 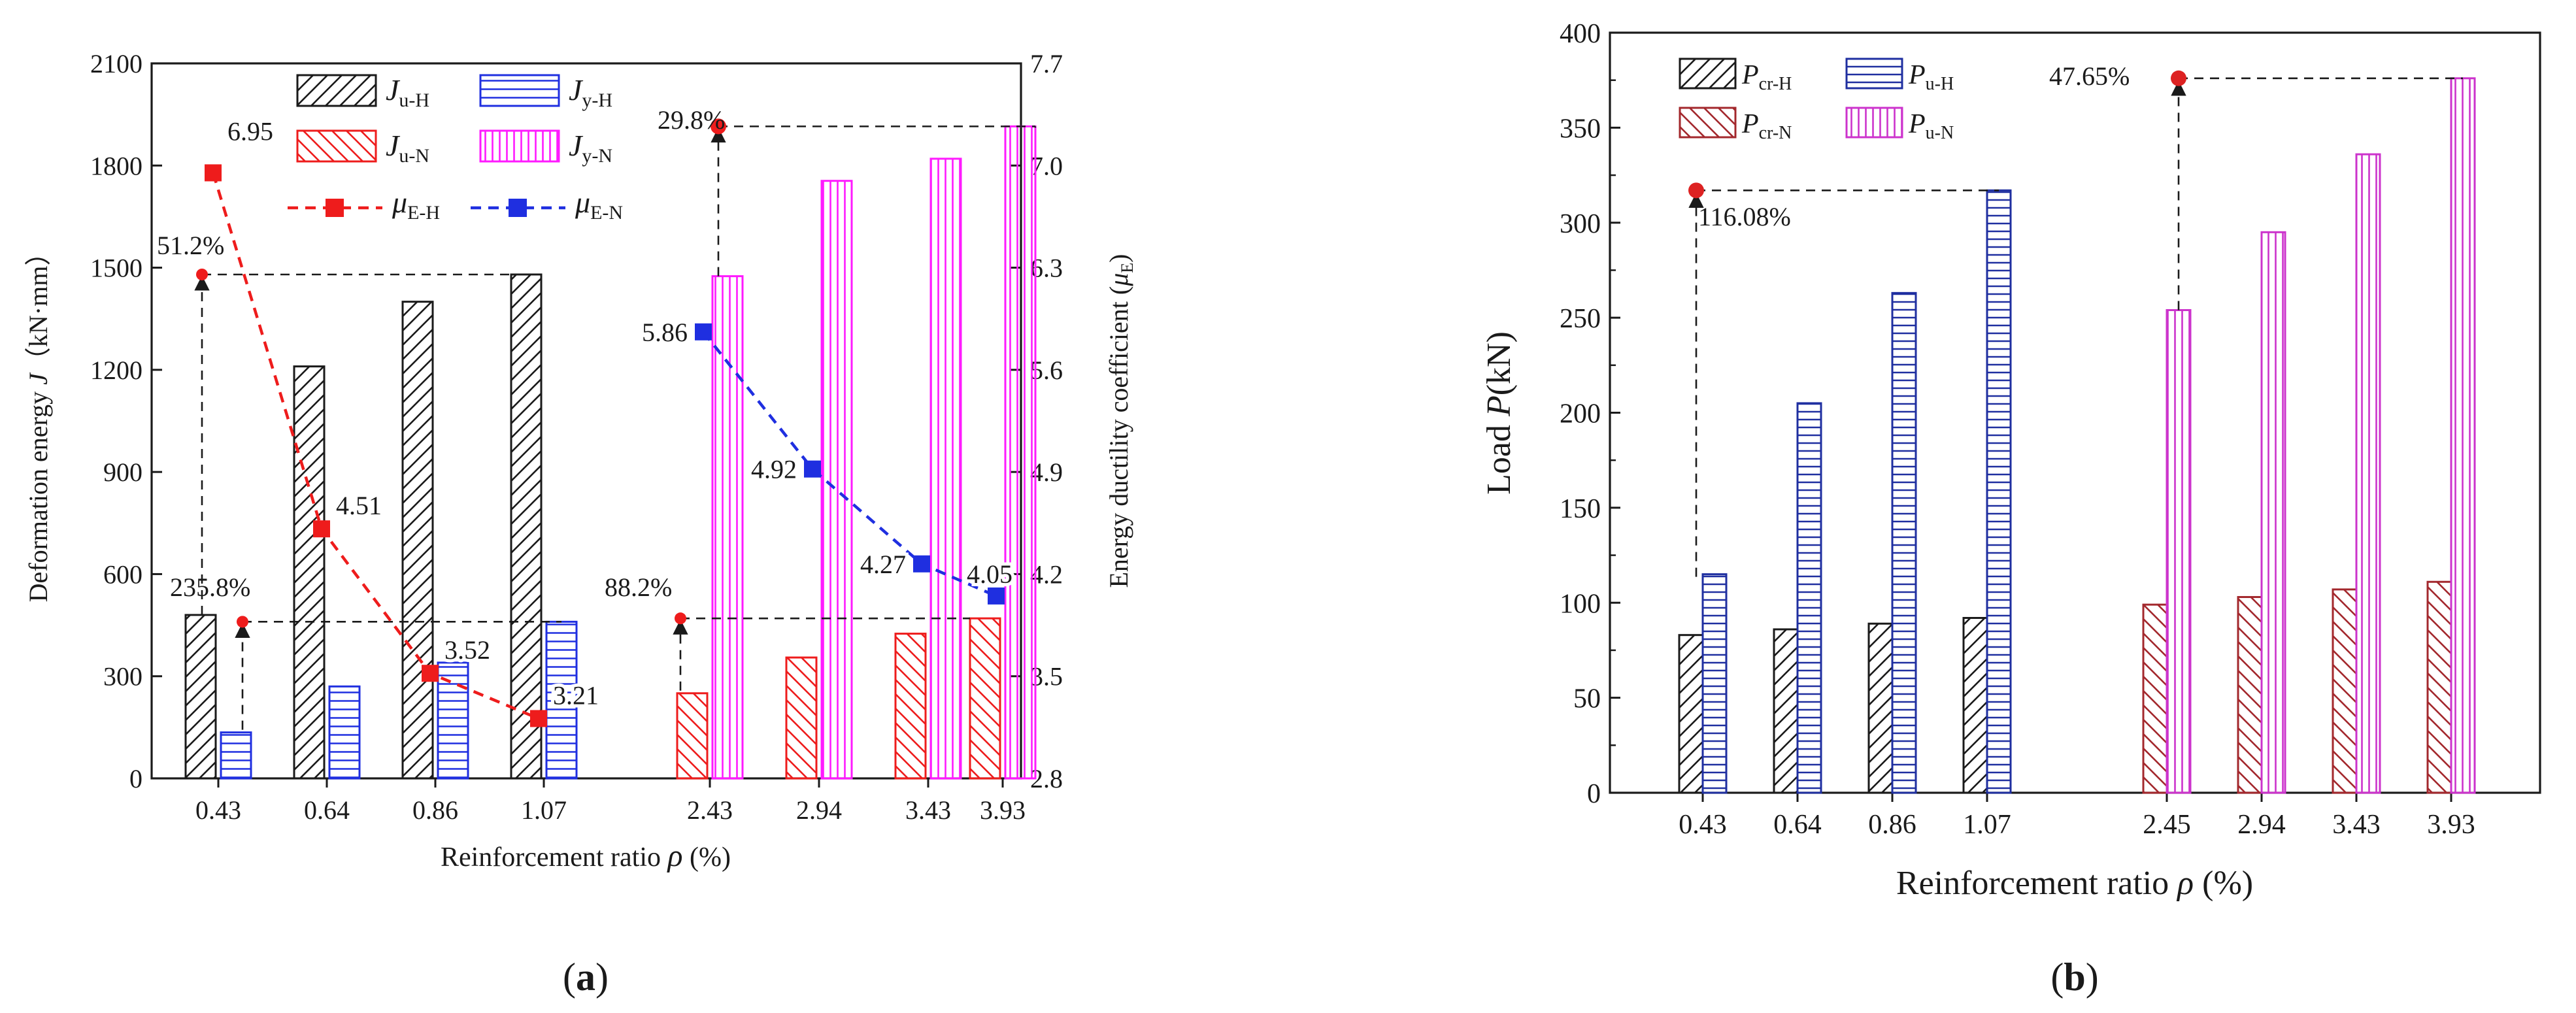 I want to click on legend-a-label-JyH: Jy-H, so click(x=591, y=92).